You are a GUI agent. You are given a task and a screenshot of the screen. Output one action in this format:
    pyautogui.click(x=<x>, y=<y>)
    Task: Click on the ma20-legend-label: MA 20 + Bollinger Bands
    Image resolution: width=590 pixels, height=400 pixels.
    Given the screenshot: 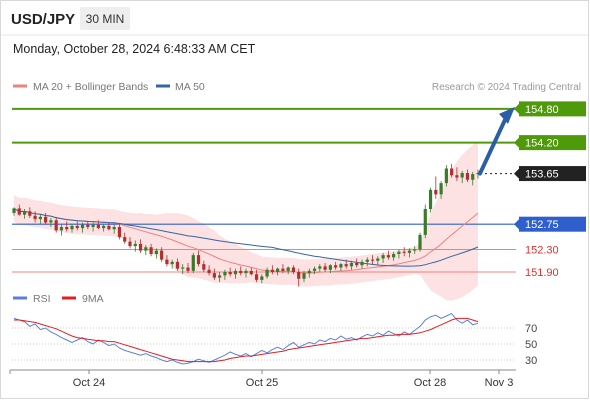 What is the action you would take?
    pyautogui.click(x=90, y=87)
    